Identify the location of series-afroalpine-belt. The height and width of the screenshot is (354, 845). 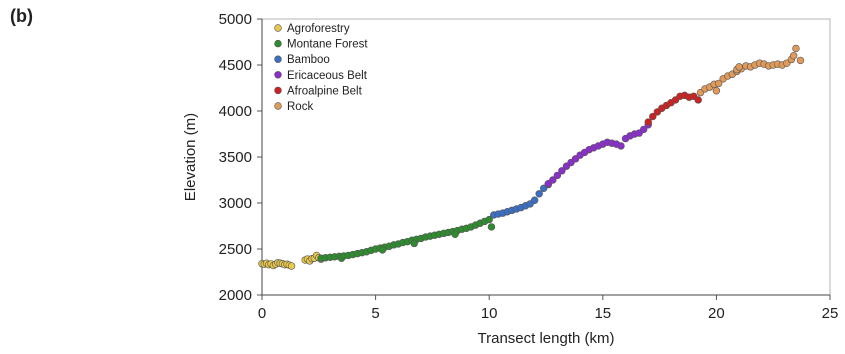
(673, 108).